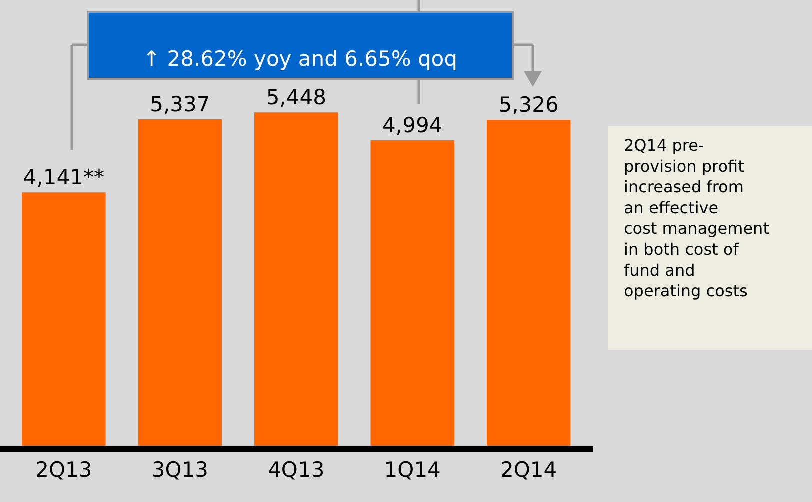 The width and height of the screenshot is (812, 502). What do you see at coordinates (528, 105) in the screenshot?
I see `data-label: 5,326` at bounding box center [528, 105].